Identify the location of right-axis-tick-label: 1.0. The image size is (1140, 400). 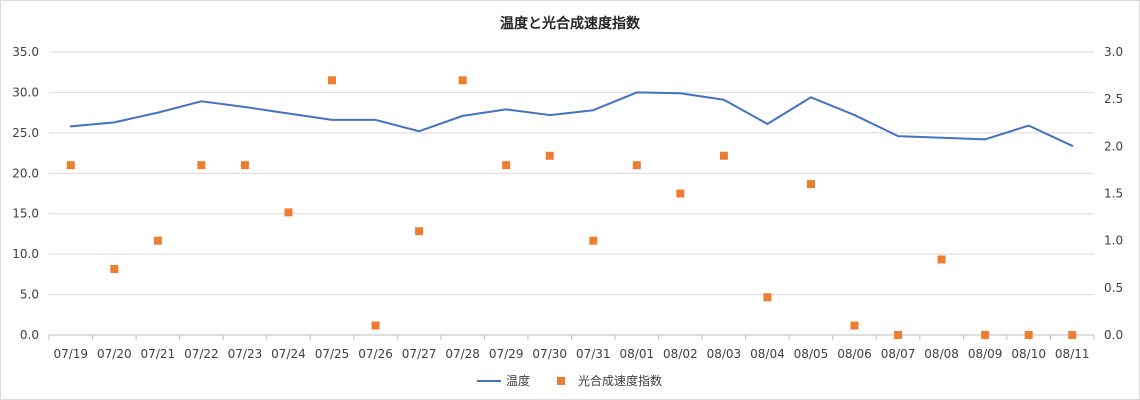
(1113, 241).